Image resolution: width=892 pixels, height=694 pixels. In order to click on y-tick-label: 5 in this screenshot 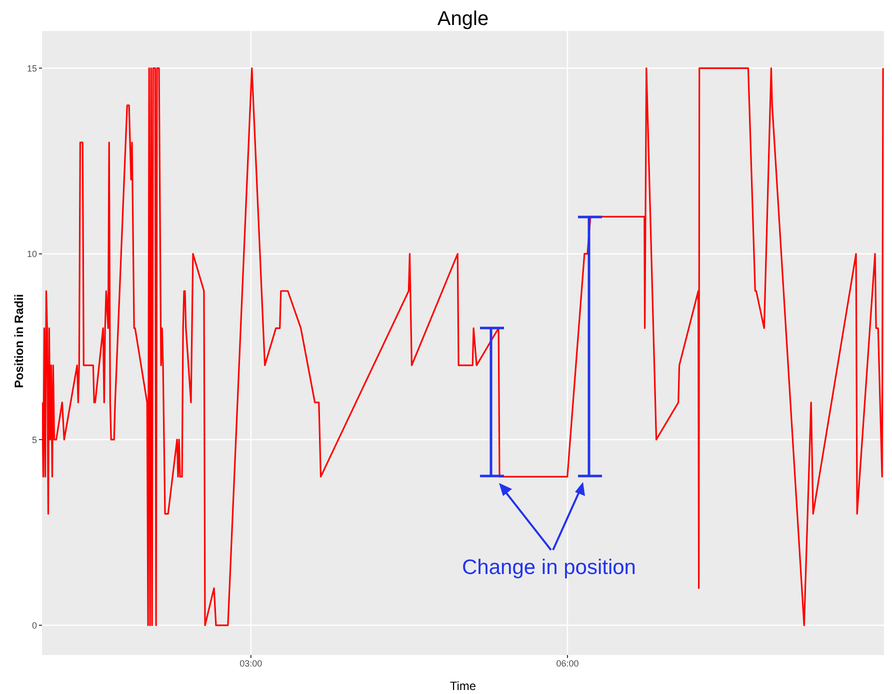, I will do `click(34, 439)`.